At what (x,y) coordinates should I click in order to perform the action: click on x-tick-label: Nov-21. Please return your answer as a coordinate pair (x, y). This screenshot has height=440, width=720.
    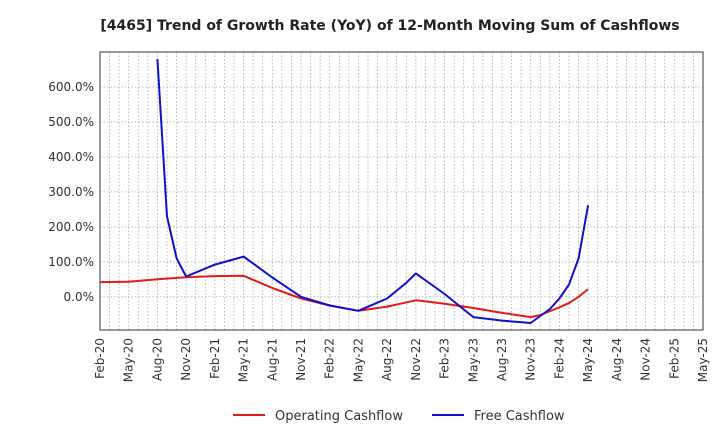
    Looking at the image, I should click on (301, 359).